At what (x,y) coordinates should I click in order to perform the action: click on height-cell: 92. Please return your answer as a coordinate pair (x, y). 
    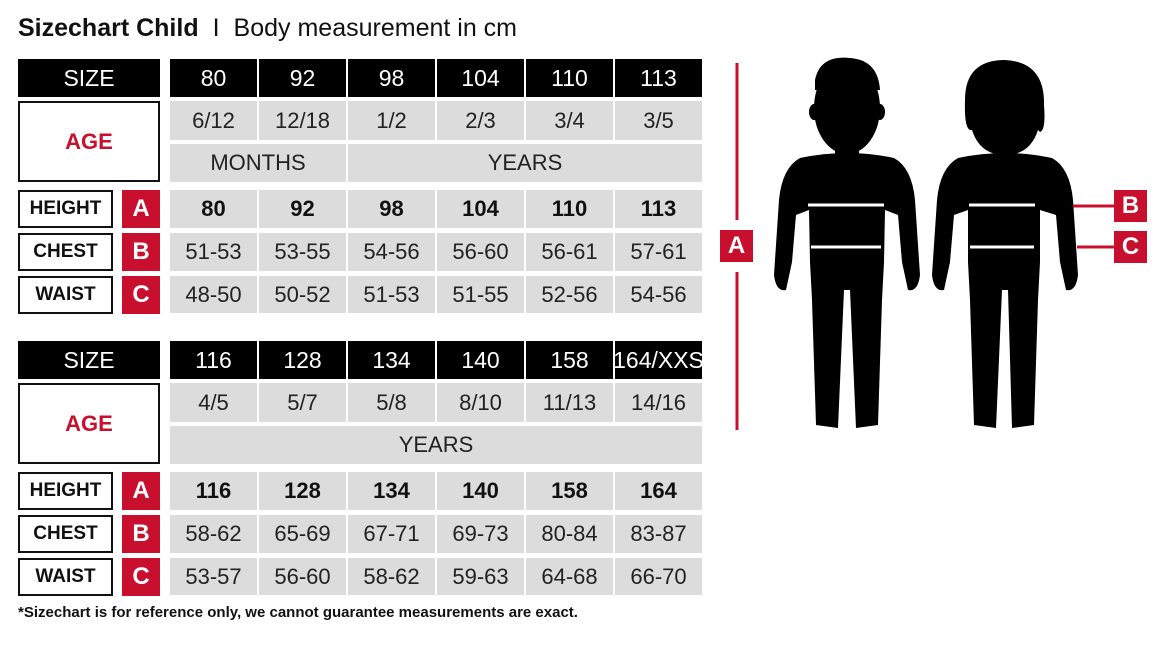
    Looking at the image, I should click on (302, 209).